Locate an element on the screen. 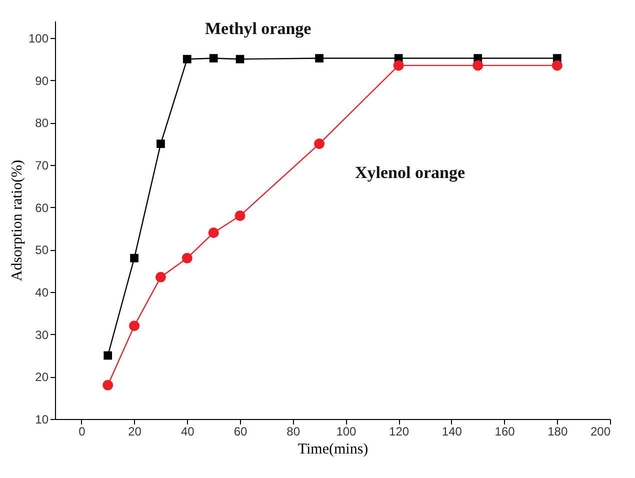 The width and height of the screenshot is (635, 478). y-tick-label: 80 is located at coordinates (42, 123).